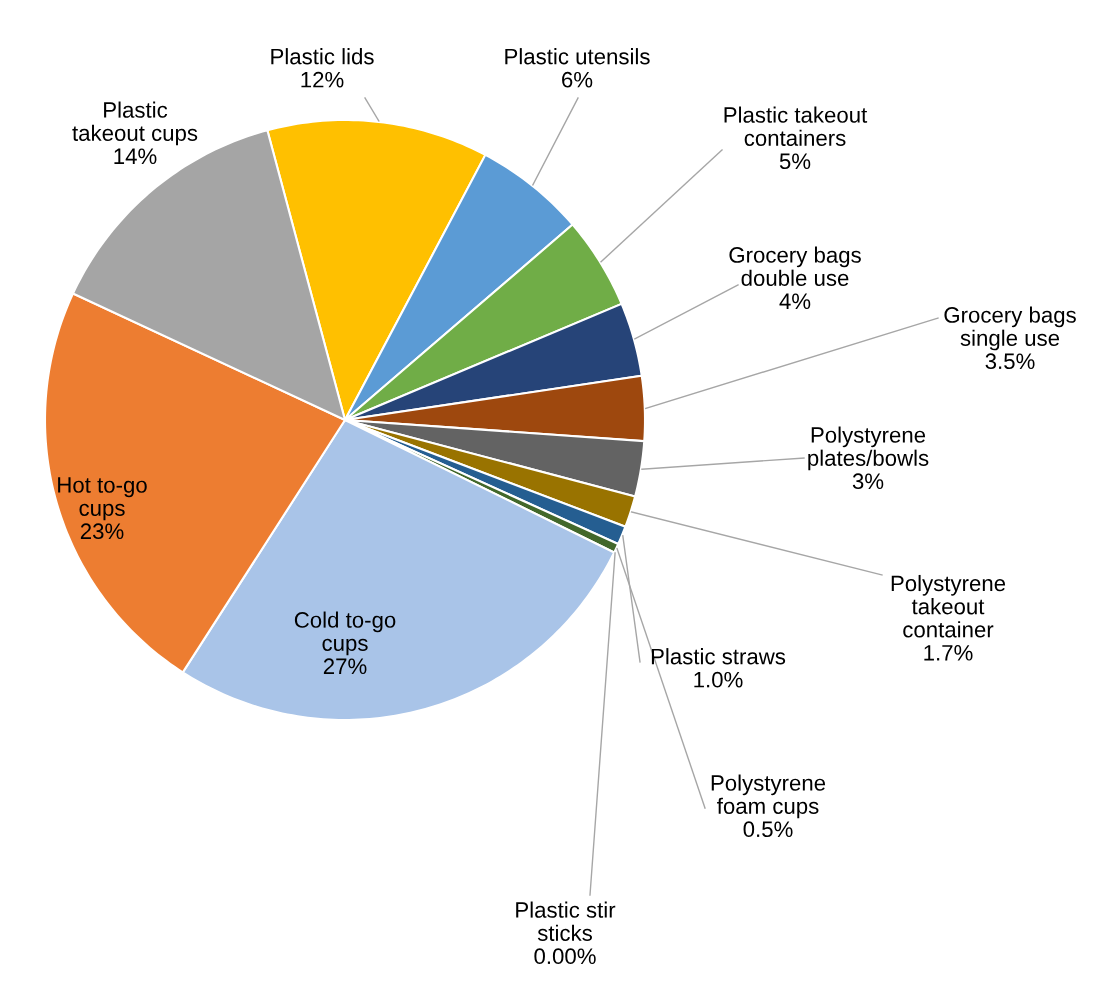 The width and height of the screenshot is (1093, 994). What do you see at coordinates (1010, 328) in the screenshot?
I see `slice-label: Grocery bags single use` at bounding box center [1010, 328].